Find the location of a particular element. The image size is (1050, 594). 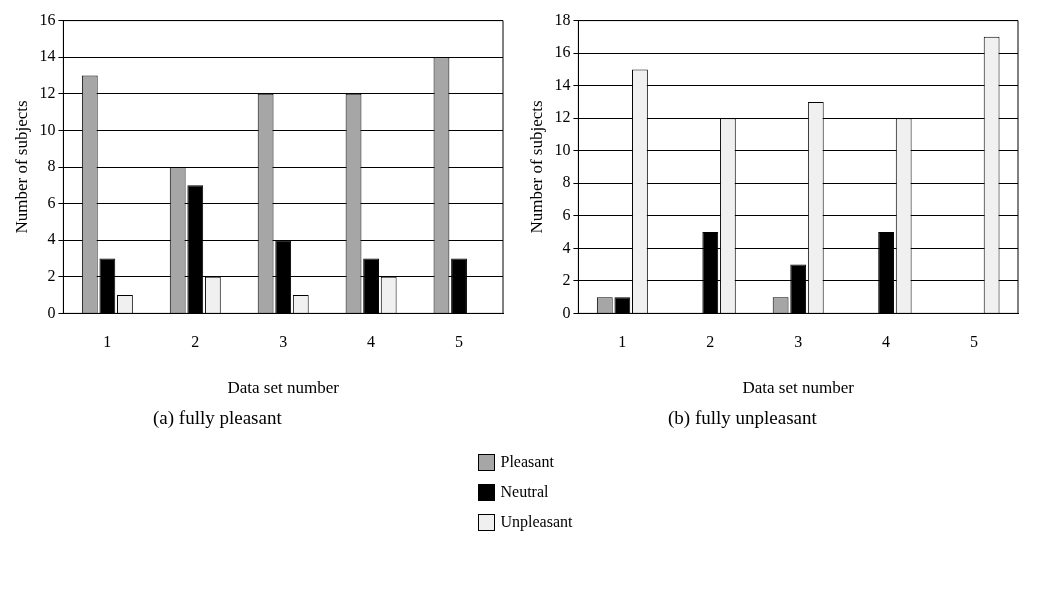

y-tick-label: 18 is located at coordinates (562, 19).